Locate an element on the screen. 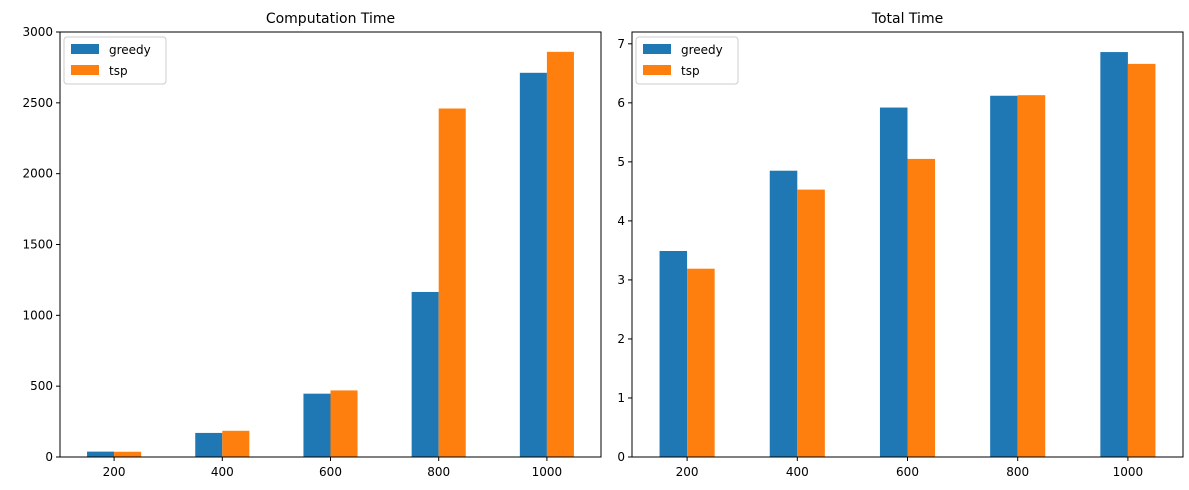  y-tick-label: 5 is located at coordinates (621, 162).